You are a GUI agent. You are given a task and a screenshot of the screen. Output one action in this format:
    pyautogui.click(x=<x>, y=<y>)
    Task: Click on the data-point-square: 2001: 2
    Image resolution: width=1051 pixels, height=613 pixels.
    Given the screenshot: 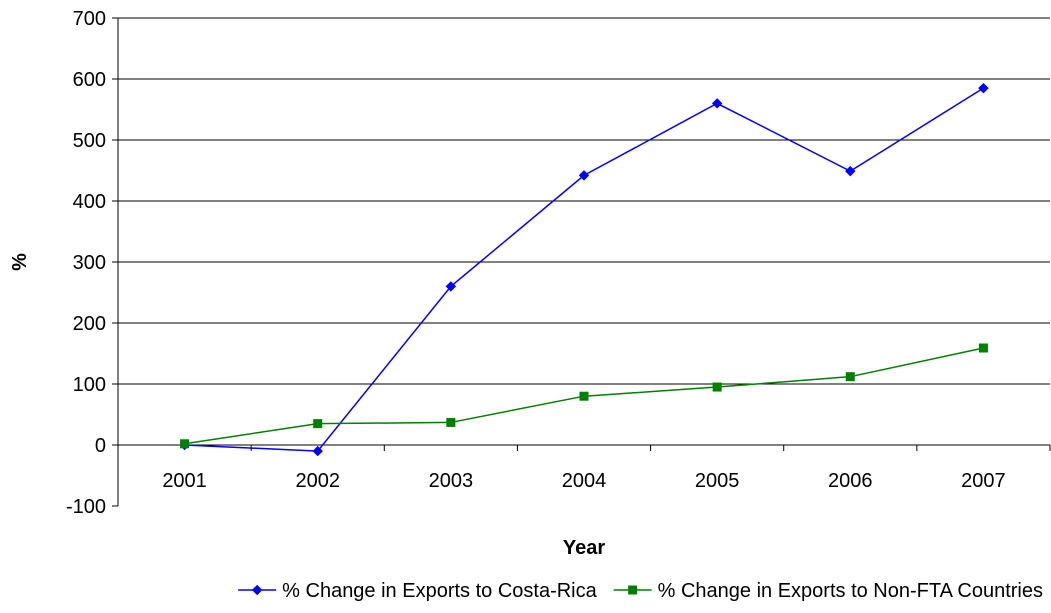 What is the action you would take?
    pyautogui.click(x=185, y=444)
    